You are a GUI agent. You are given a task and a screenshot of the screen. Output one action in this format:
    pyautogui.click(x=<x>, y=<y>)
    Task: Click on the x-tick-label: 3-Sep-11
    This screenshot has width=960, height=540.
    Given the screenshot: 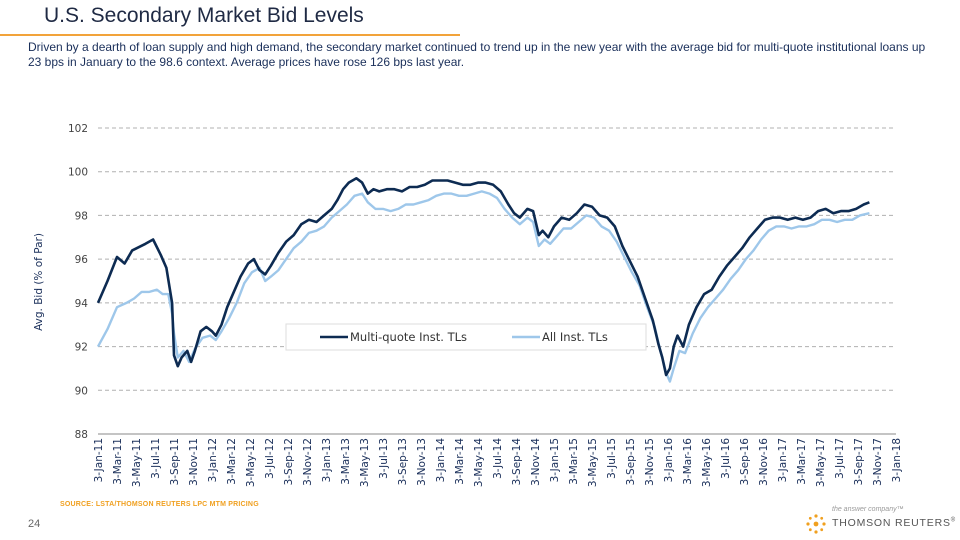 What is the action you would take?
    pyautogui.click(x=175, y=461)
    